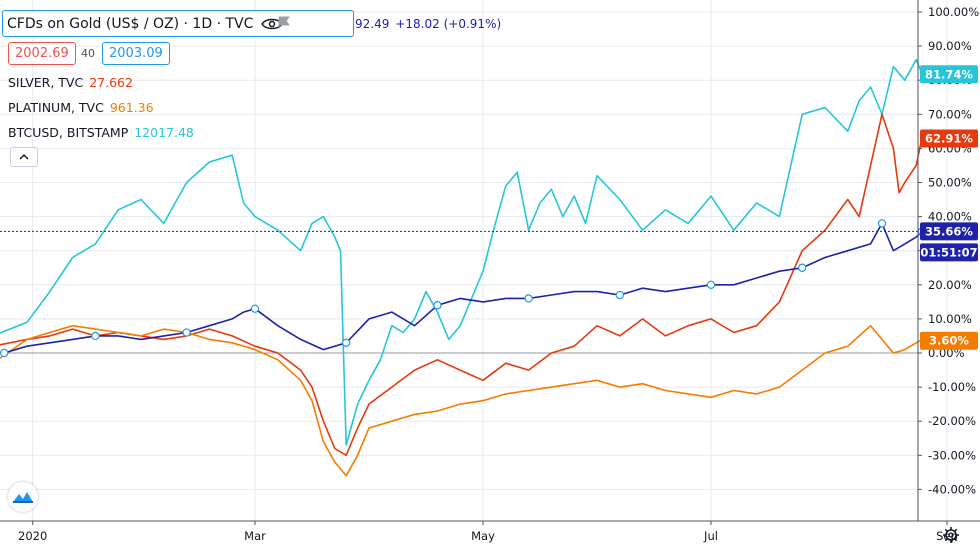 This screenshot has height=545, width=980. I want to click on price-label: 01:51:07, so click(949, 252).